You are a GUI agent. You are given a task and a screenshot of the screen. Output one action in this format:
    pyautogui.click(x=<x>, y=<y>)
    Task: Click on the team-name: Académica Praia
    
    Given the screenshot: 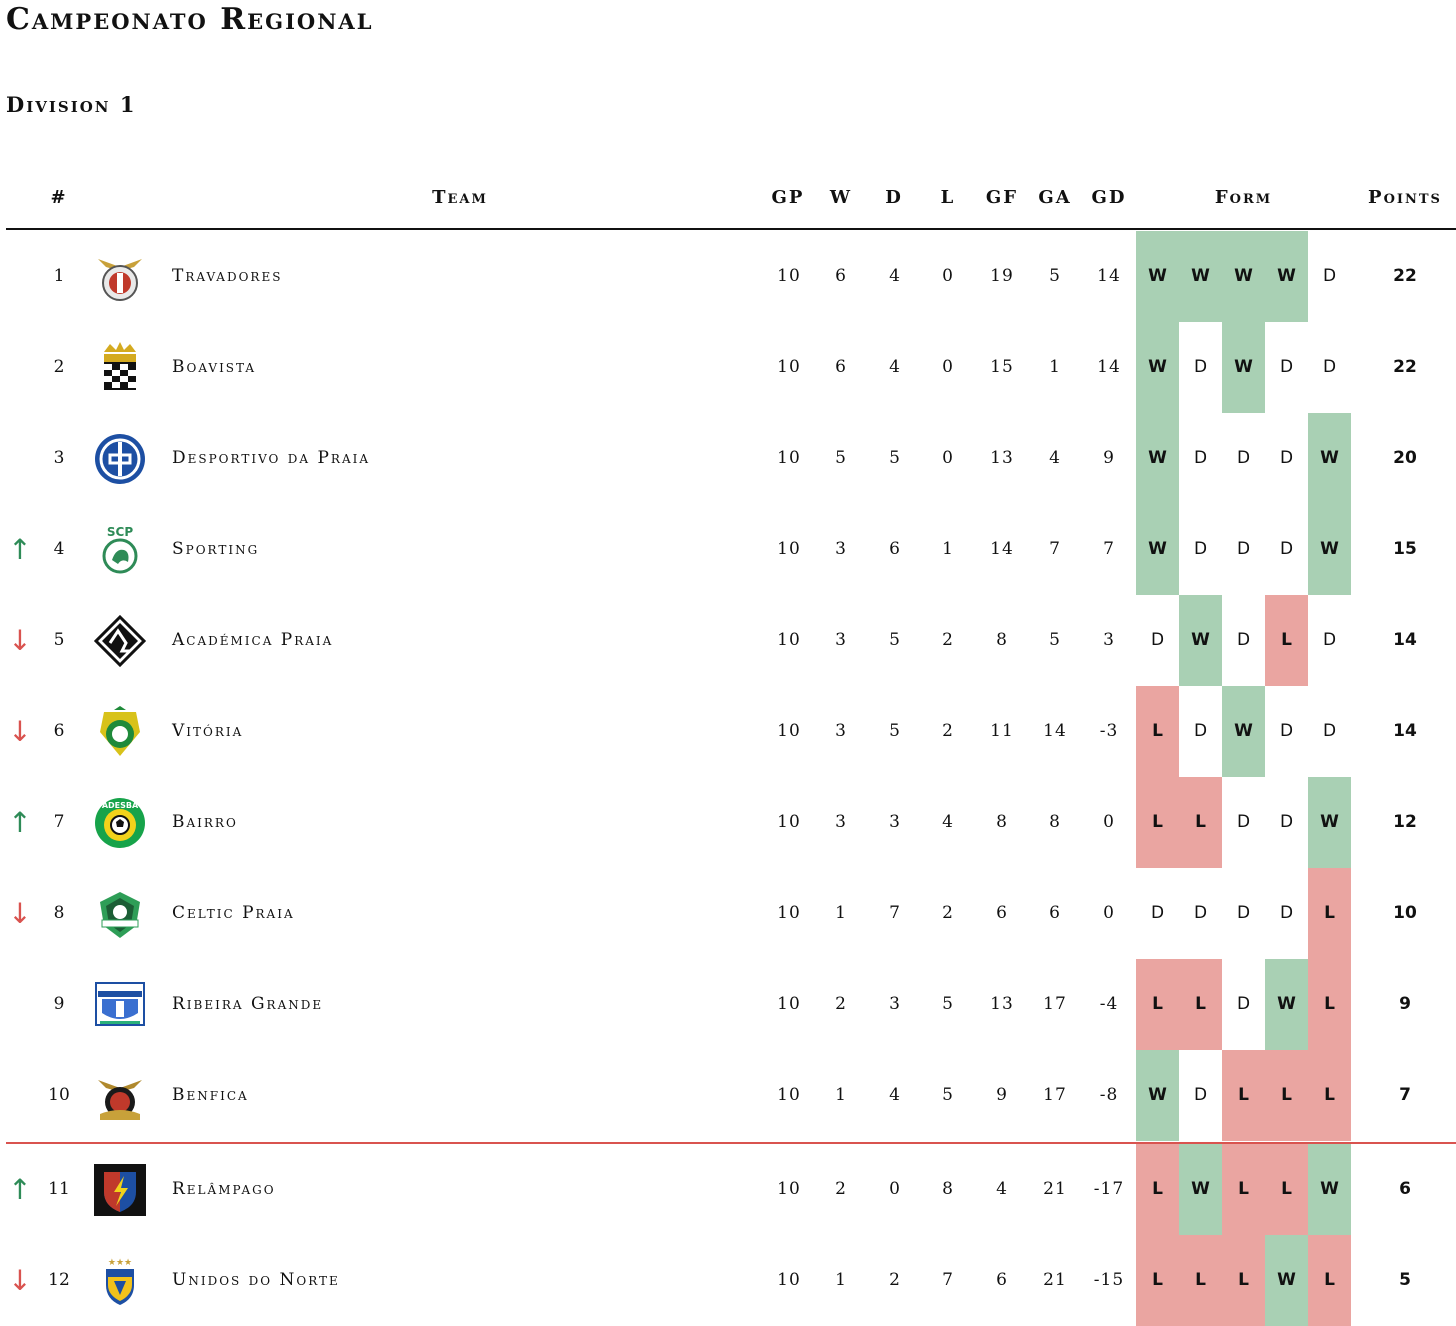 What is the action you would take?
    pyautogui.click(x=253, y=640)
    